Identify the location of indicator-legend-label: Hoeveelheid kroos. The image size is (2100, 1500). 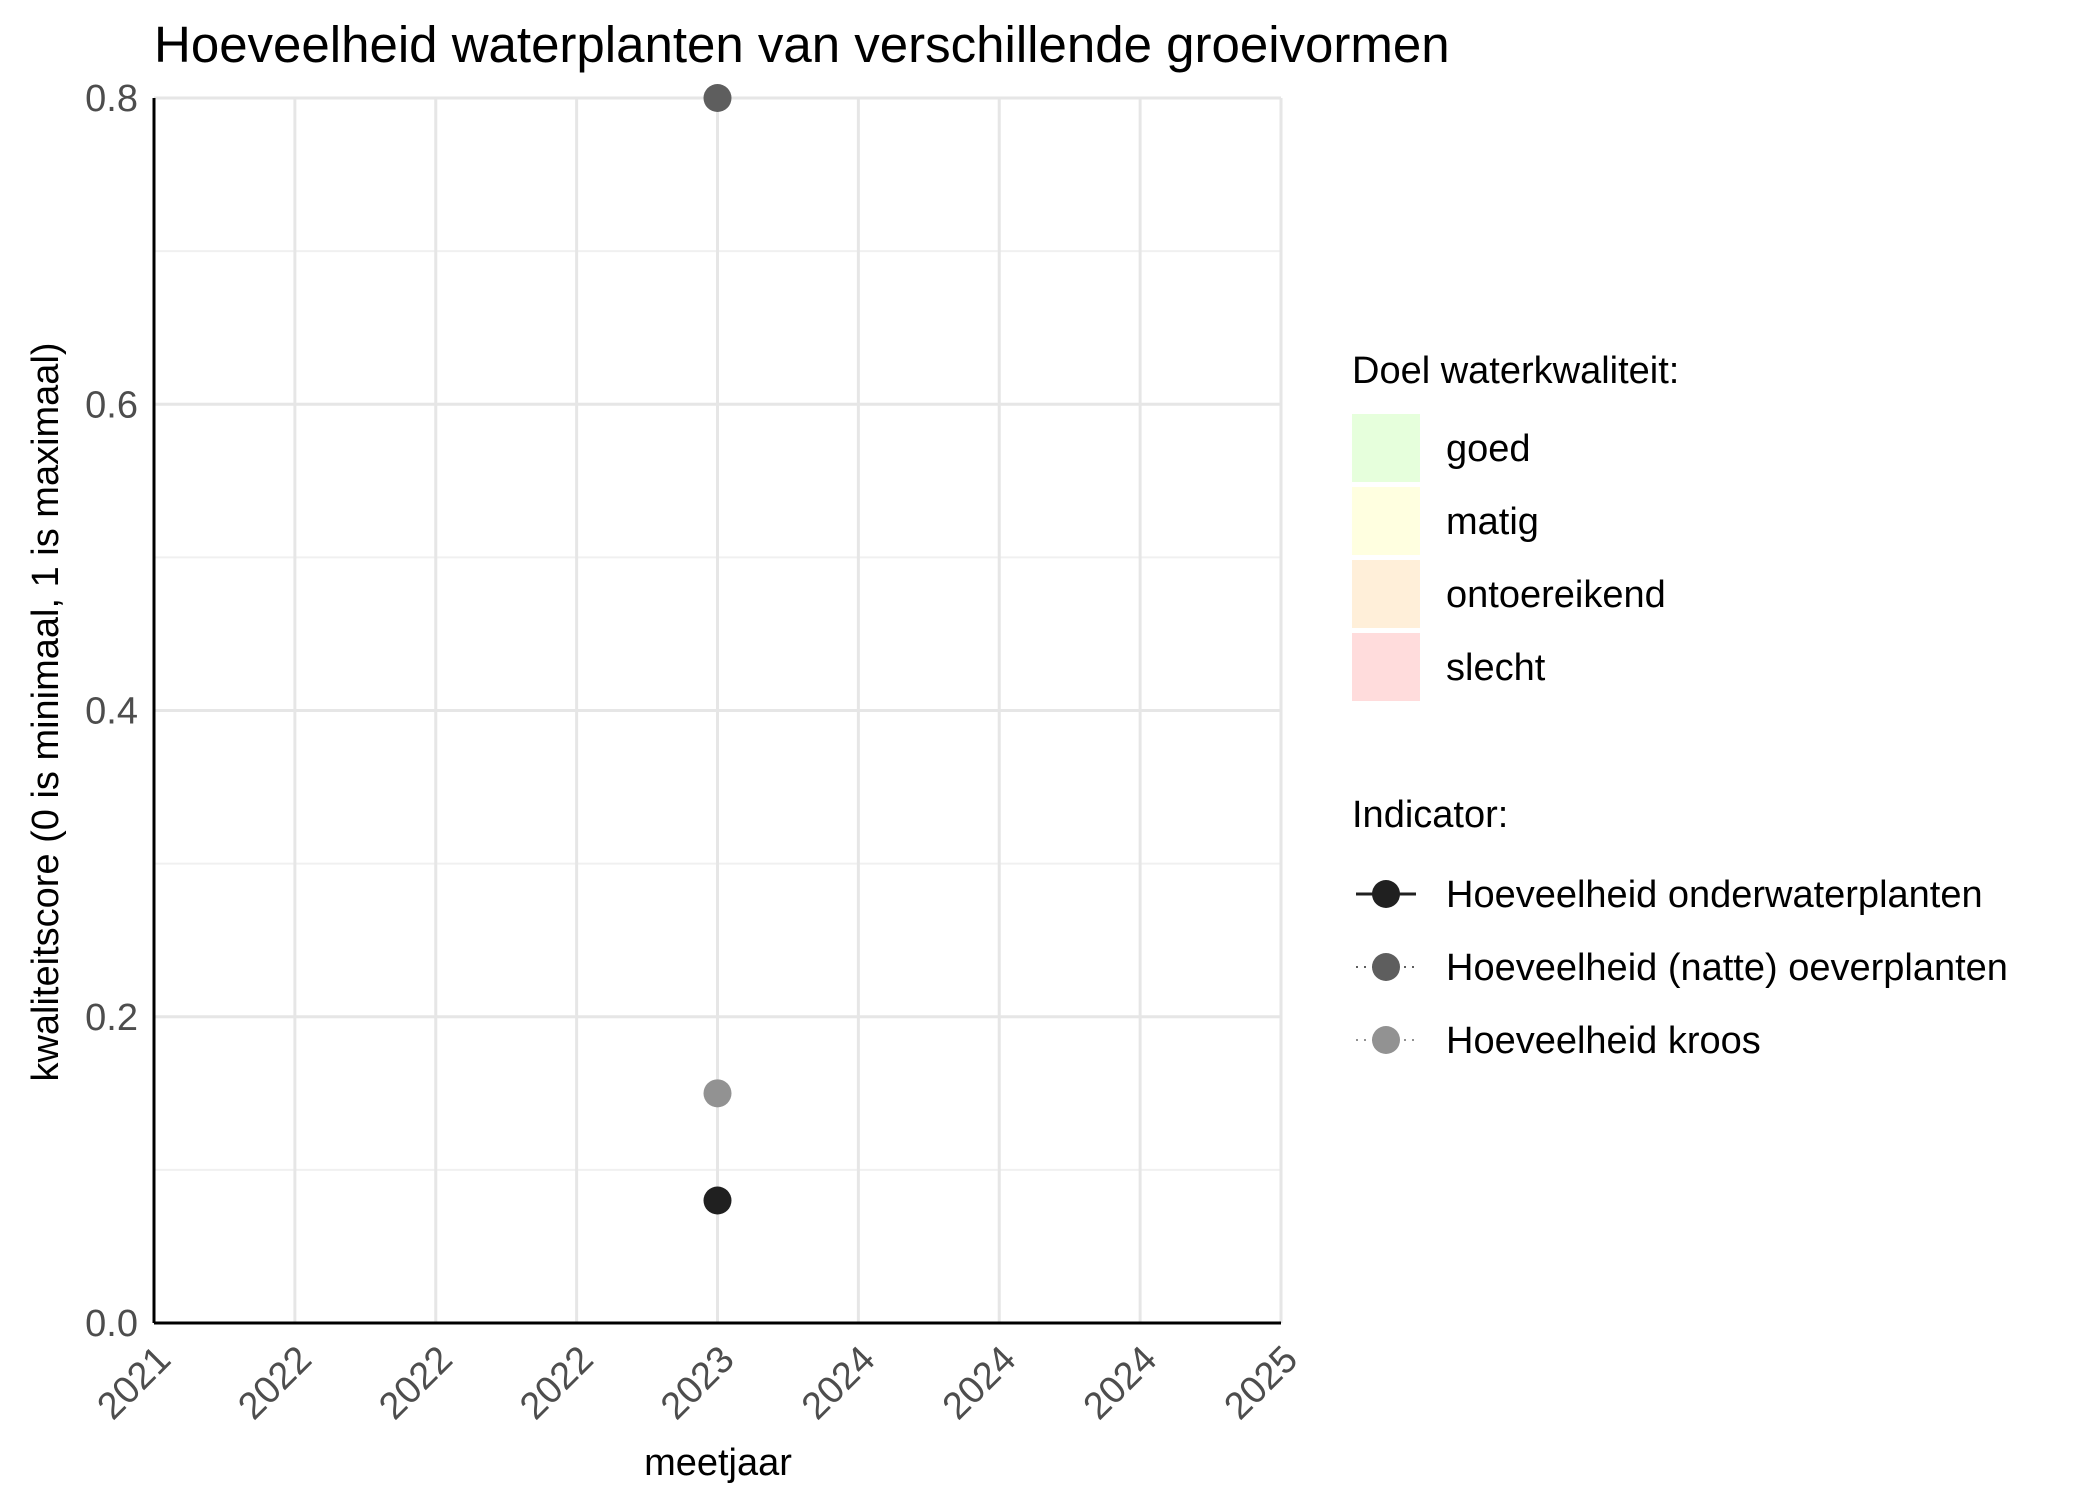
(1603, 1041).